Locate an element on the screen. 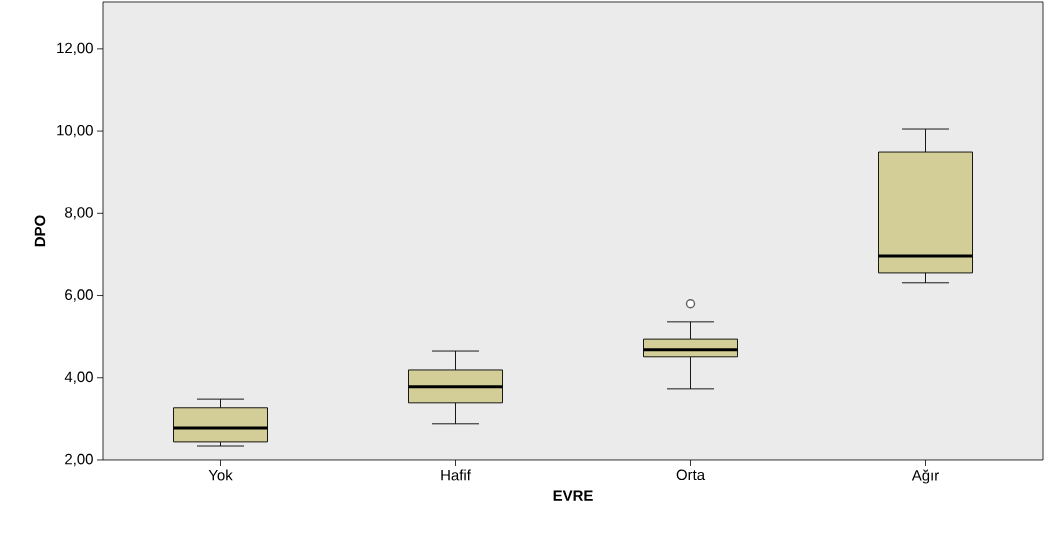 The width and height of the screenshot is (1044, 549). x-tick-label: Yok is located at coordinates (220, 475).